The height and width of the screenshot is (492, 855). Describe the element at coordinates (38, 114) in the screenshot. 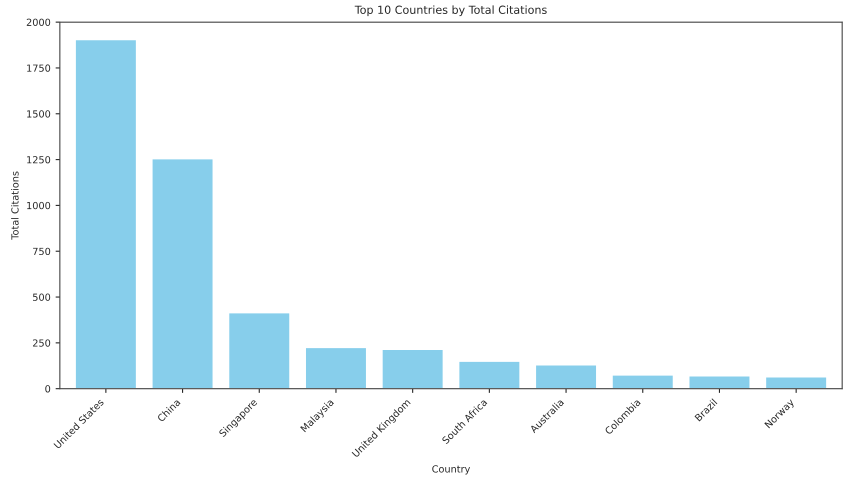

I see `y-tick-label: 1500` at that location.